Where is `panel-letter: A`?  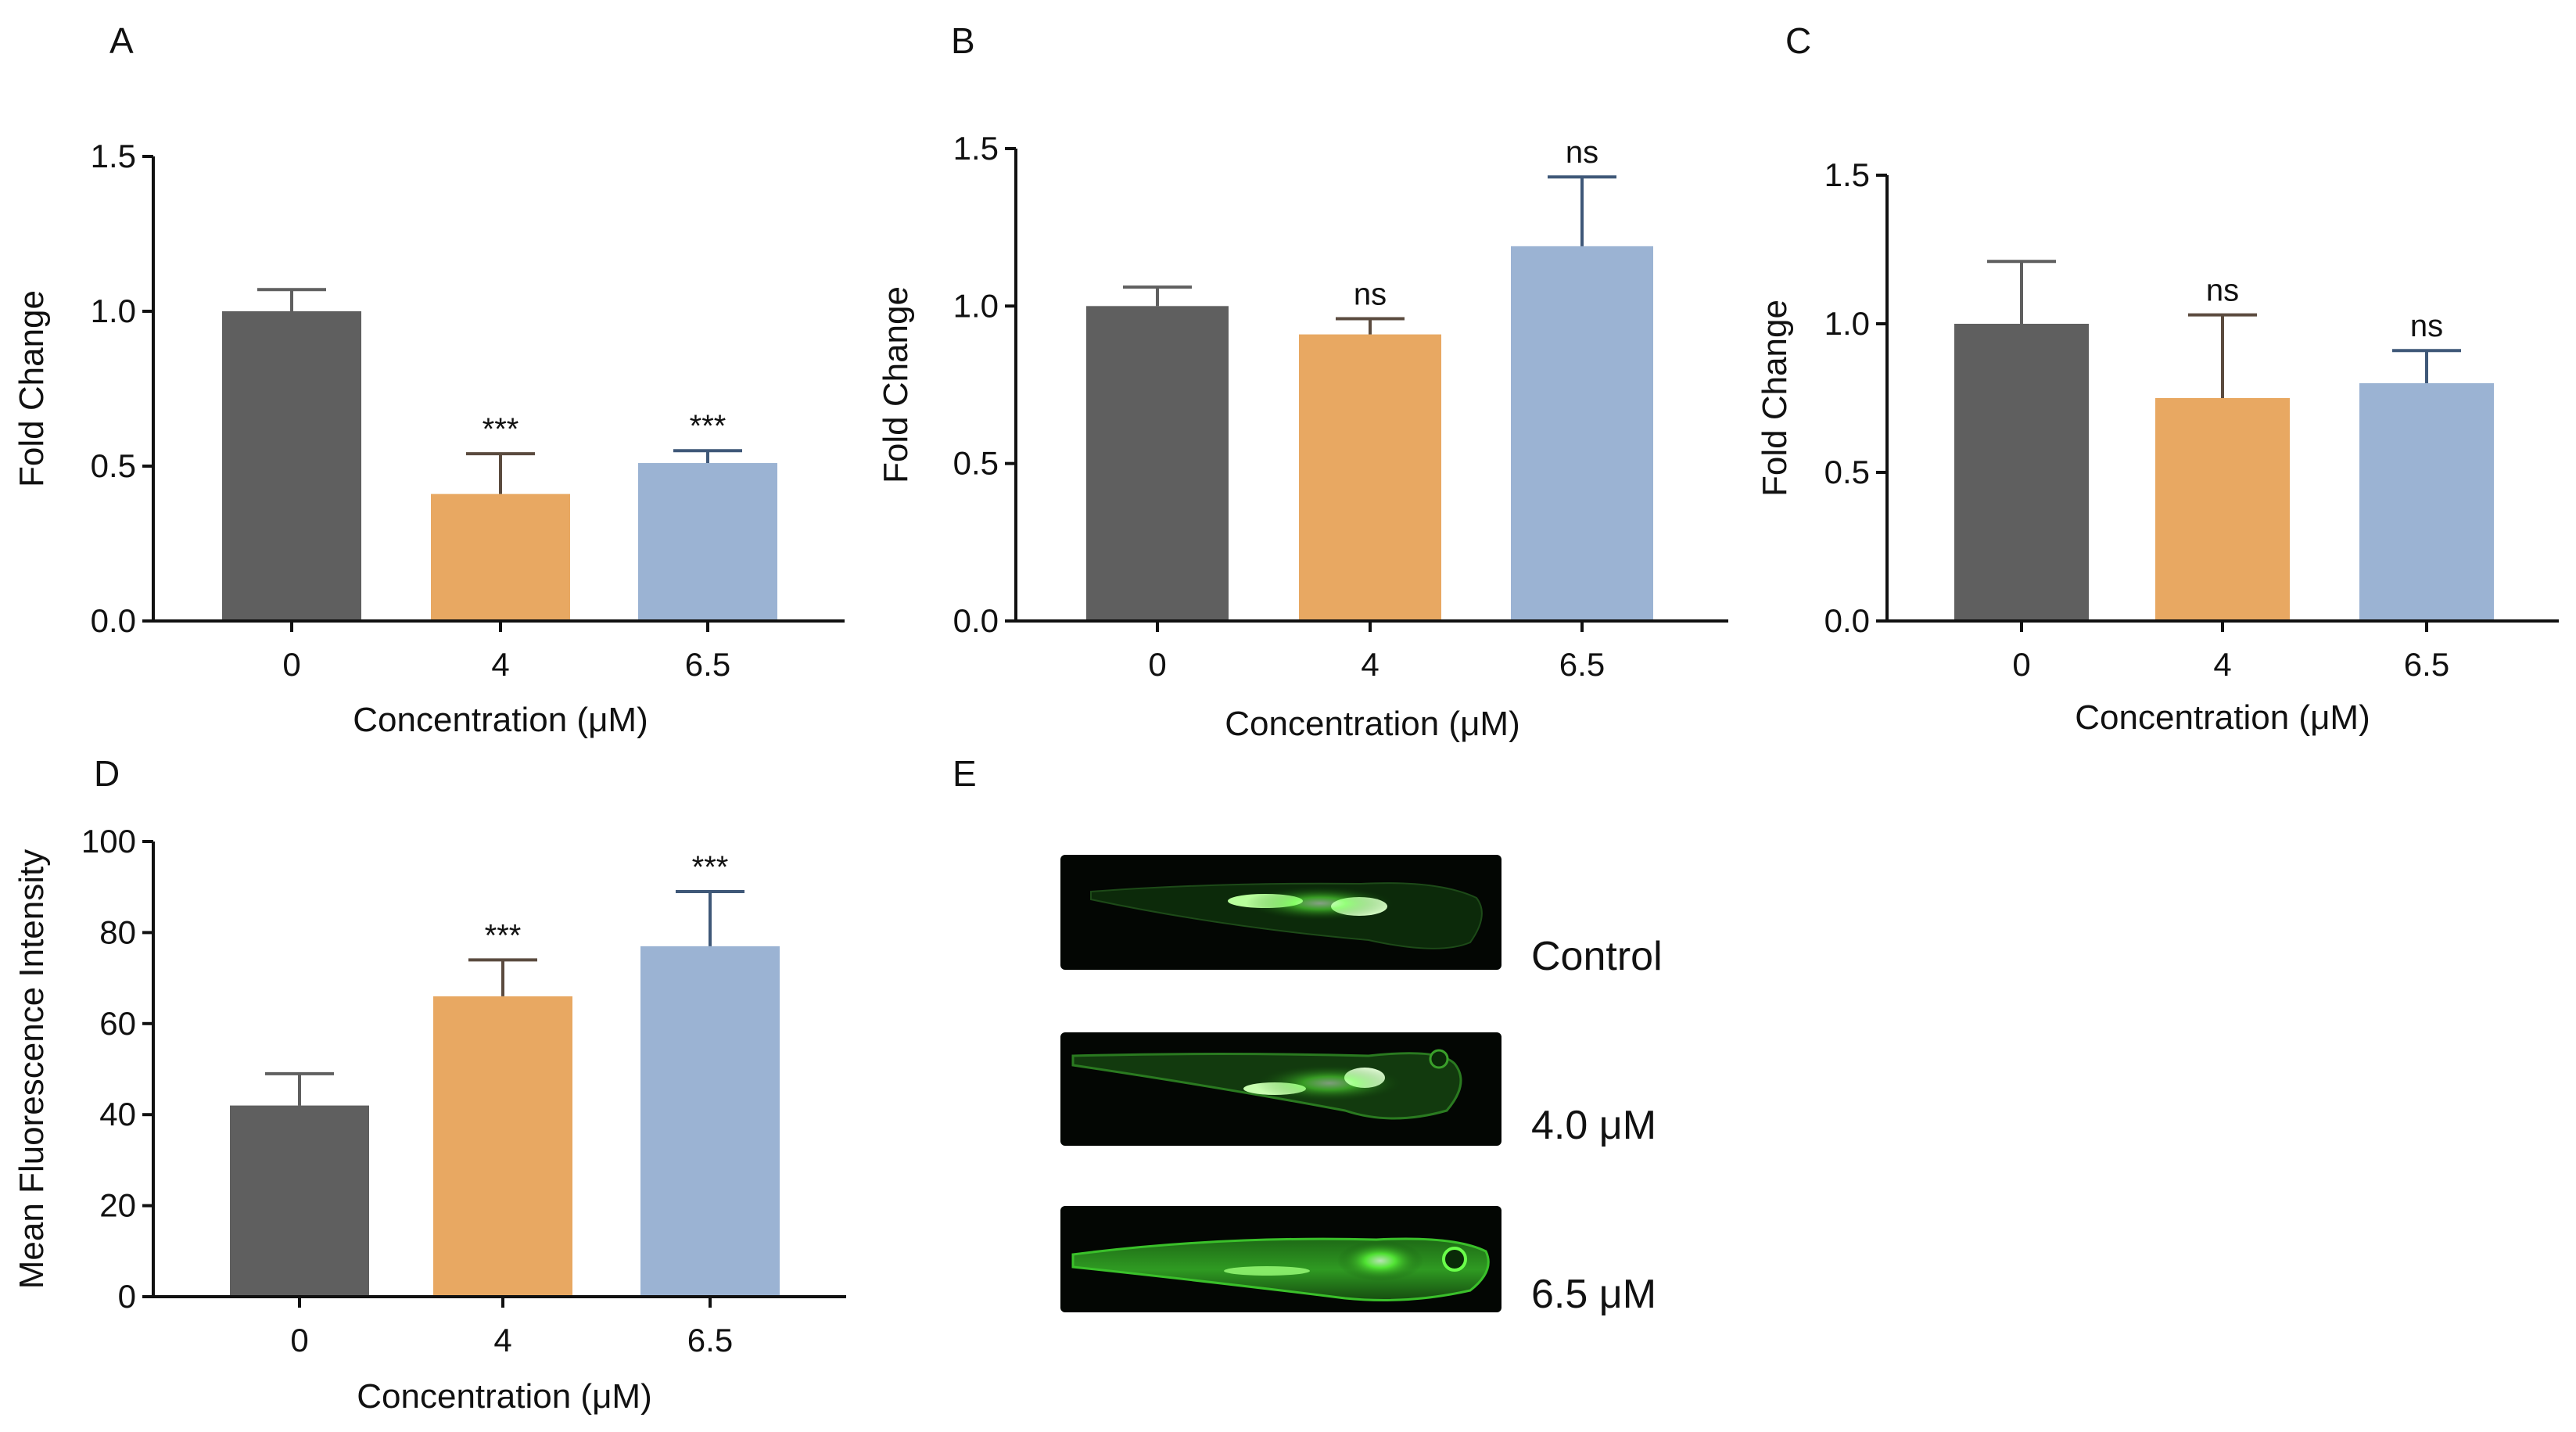 panel-letter: A is located at coordinates (121, 40).